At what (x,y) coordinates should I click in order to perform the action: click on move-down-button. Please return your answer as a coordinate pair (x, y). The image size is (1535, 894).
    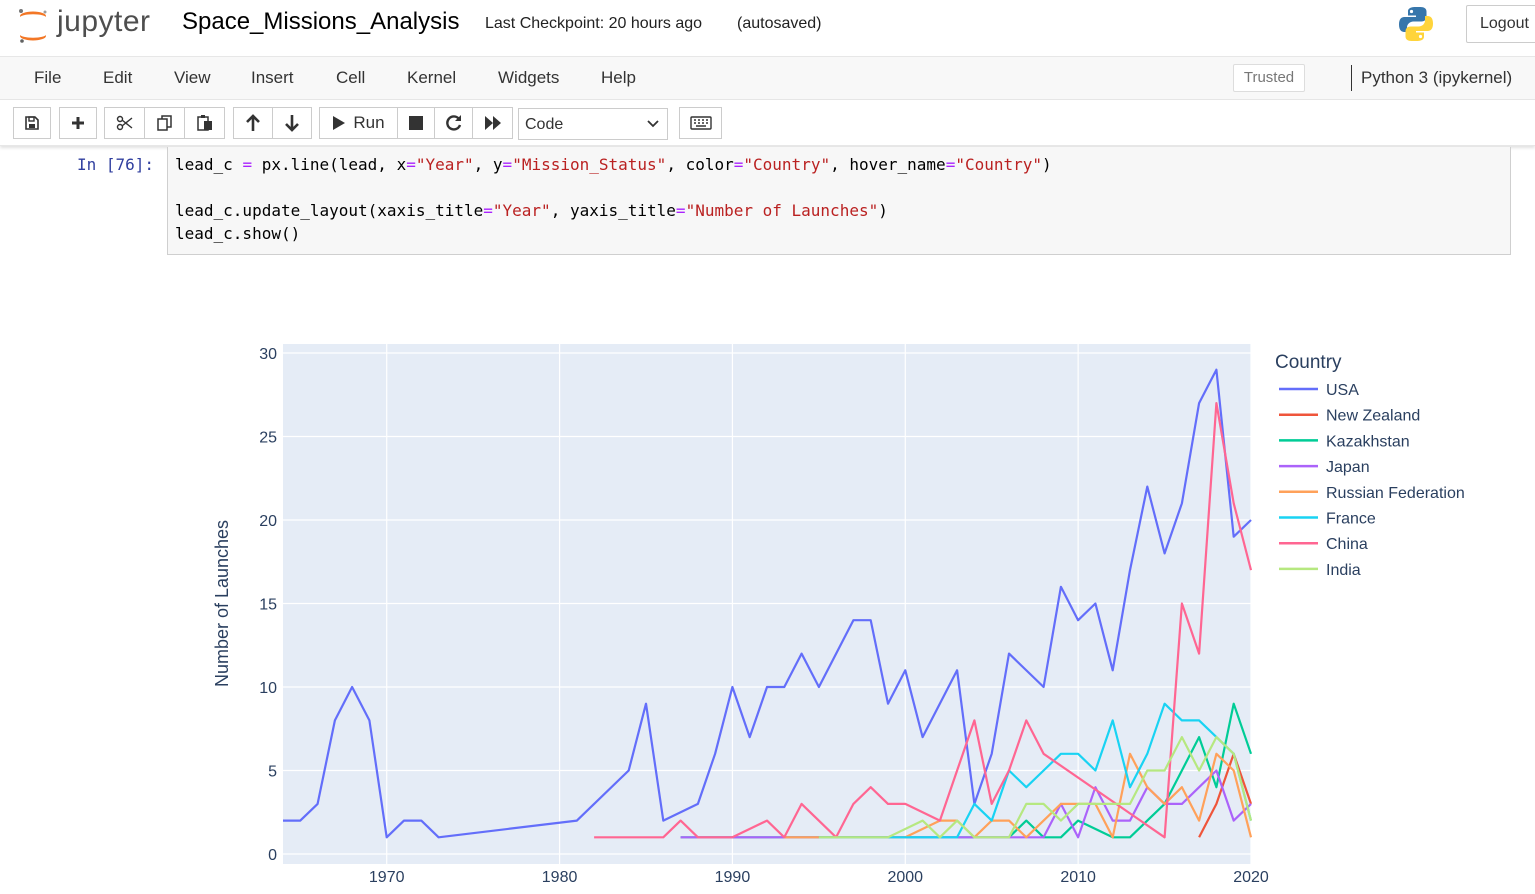
    Looking at the image, I should click on (292, 123).